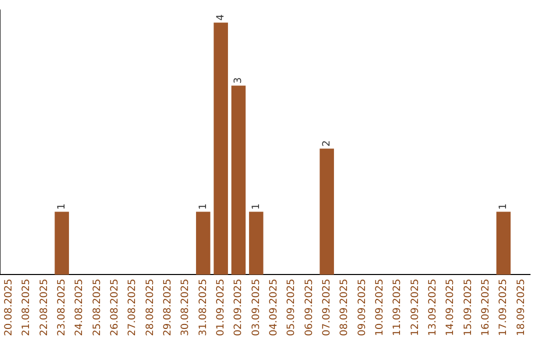  Describe the element at coordinates (468, 307) in the screenshot. I see `x-tick-label: 15.09.2025` at that location.